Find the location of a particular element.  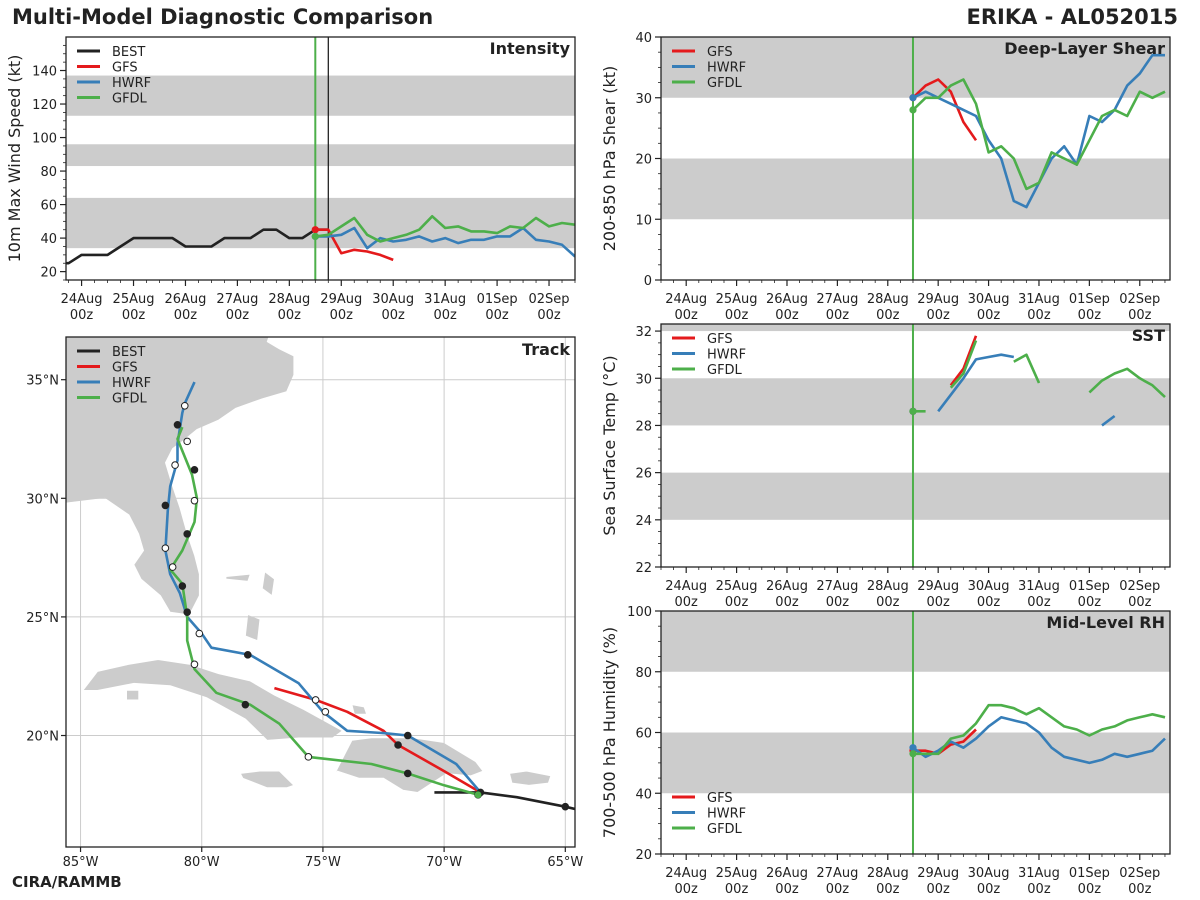

y-tick-label: 60 is located at coordinates (643, 734).